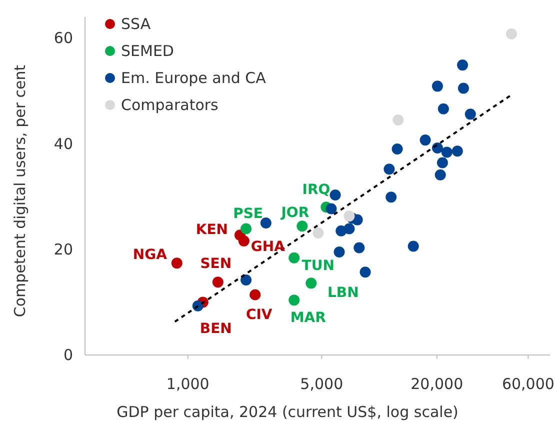 The height and width of the screenshot is (423, 555). I want to click on annotation: CIV, so click(259, 314).